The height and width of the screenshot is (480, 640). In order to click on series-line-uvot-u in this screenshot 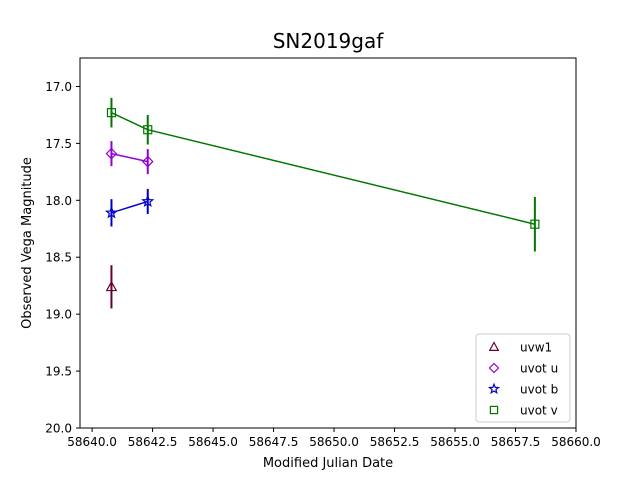, I will do `click(129, 157)`.